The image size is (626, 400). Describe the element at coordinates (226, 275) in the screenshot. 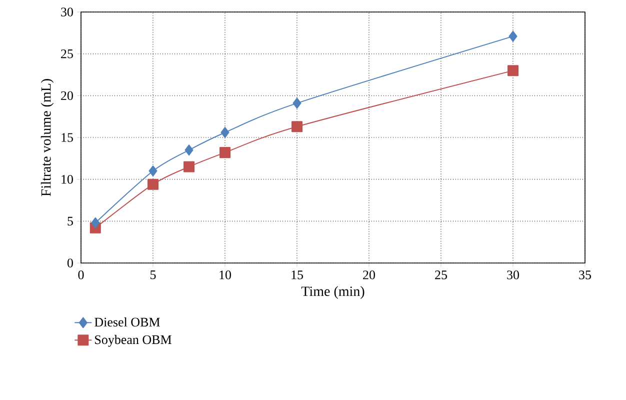

I see `x-tick-label: 10` at that location.